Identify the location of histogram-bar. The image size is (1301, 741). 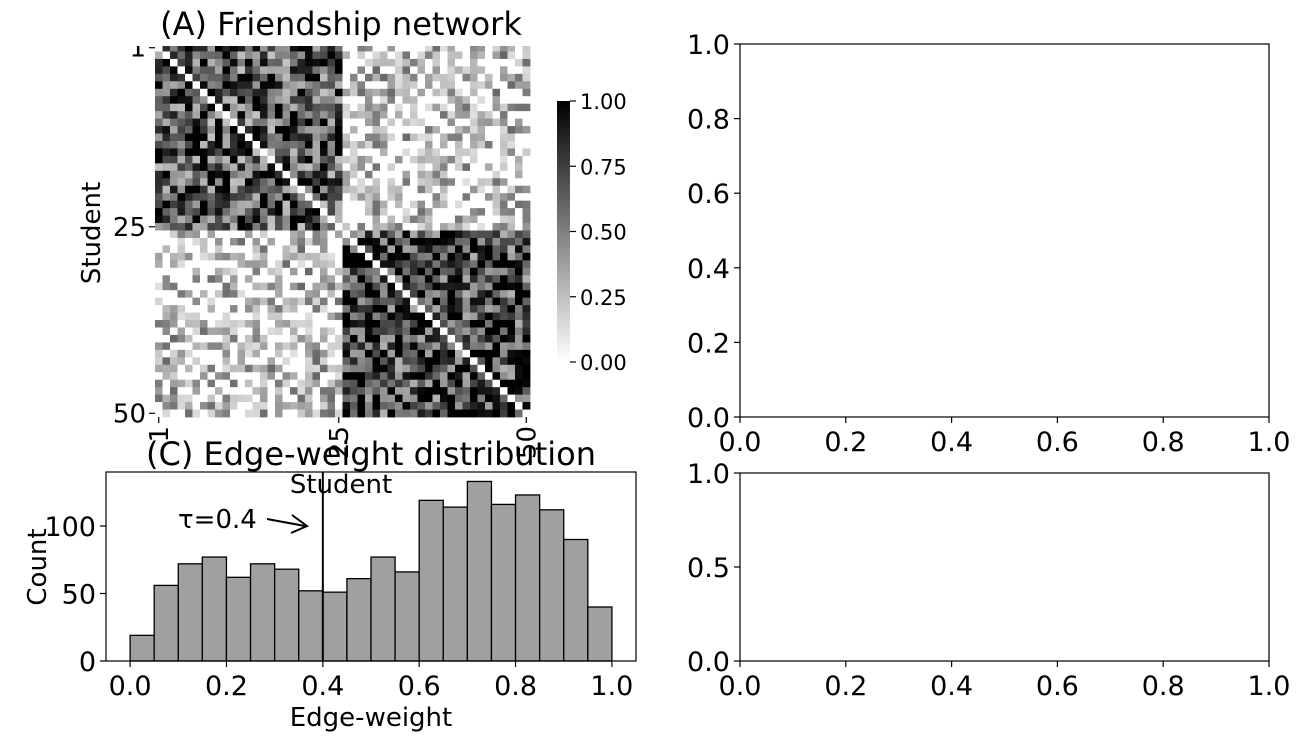
(286, 615).